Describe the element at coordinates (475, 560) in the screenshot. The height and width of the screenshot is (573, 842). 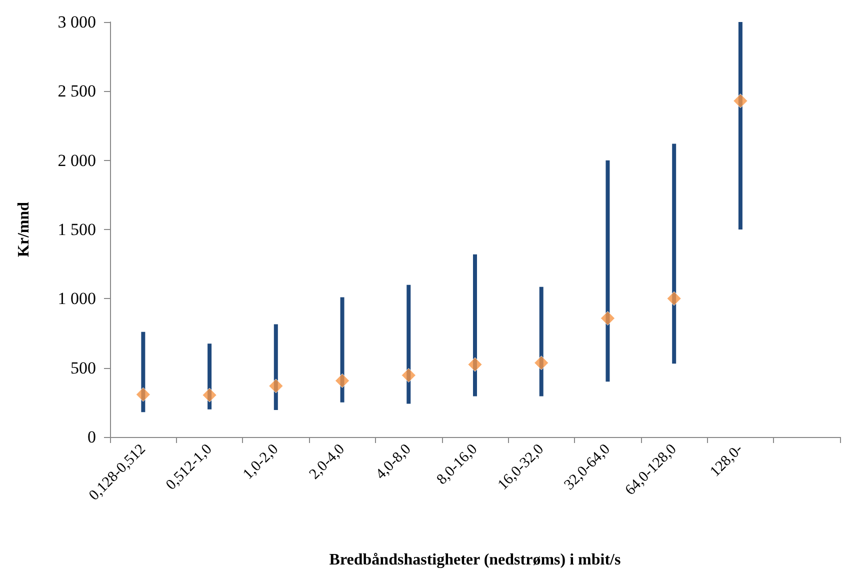
I see `x-axis-title: Bredbåndshastigheter (nedstrøms) i mbit/s` at that location.